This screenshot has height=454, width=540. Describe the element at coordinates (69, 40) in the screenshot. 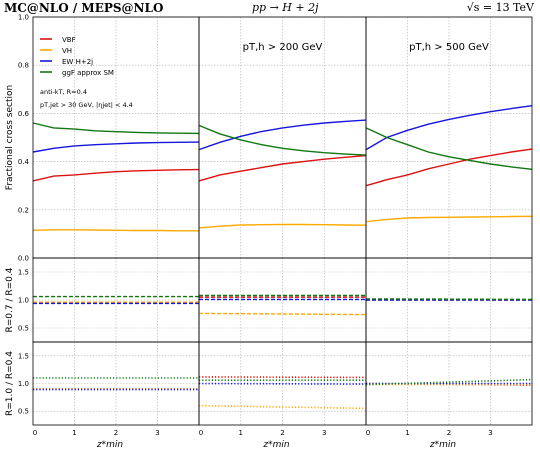

I see `legend-entry: VBF` at that location.